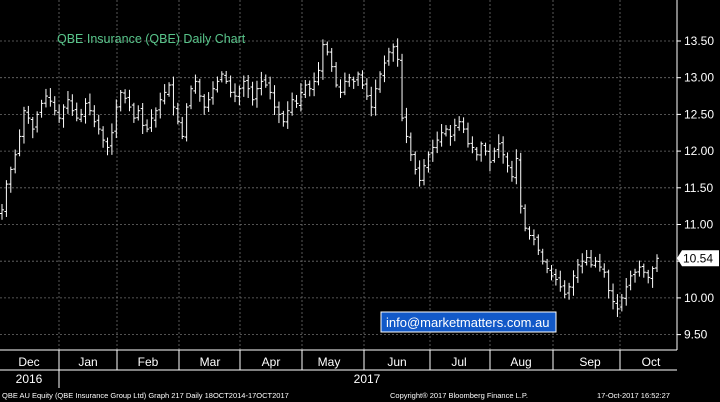 Image resolution: width=720 pixels, height=402 pixels. What do you see at coordinates (467, 322) in the screenshot?
I see `info-email: info@marketmatters.com.au` at bounding box center [467, 322].